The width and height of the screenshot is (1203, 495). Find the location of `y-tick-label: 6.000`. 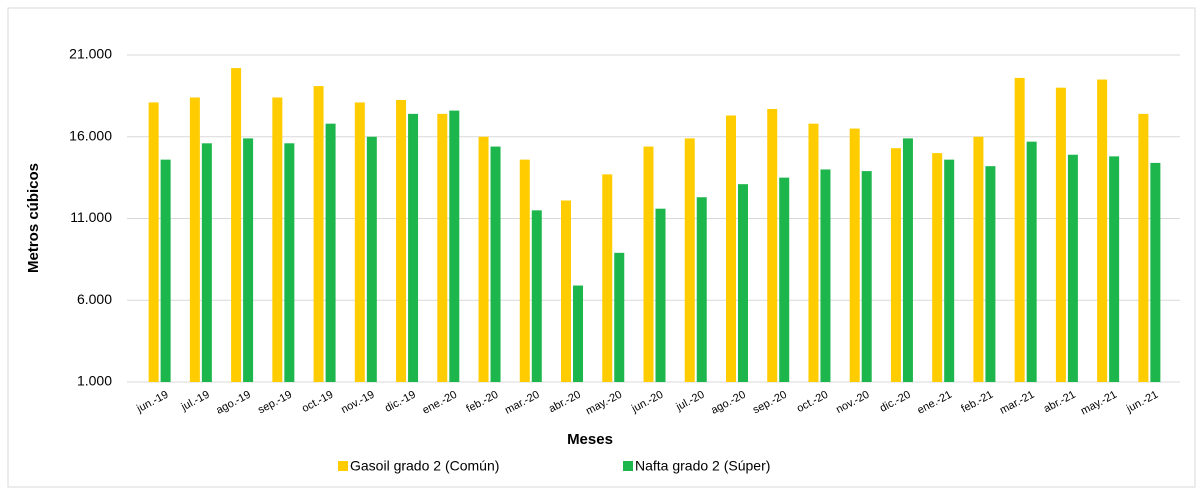

y-tick-label: 6.000 is located at coordinates (94, 299).